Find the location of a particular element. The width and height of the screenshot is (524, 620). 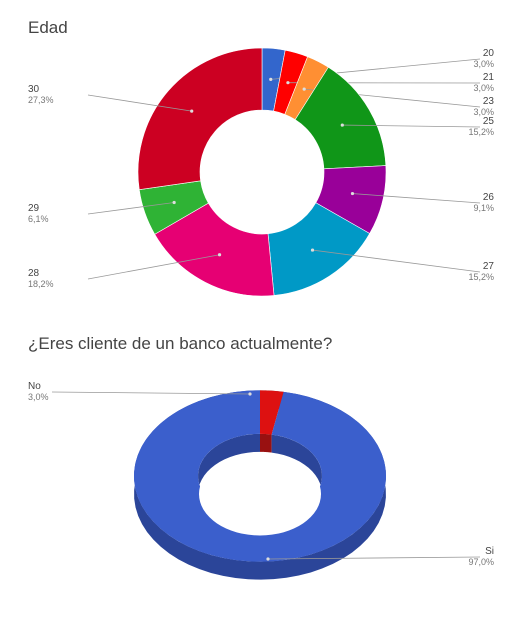

slice-value-label-banco-si: 97,0% is located at coordinates (481, 562).